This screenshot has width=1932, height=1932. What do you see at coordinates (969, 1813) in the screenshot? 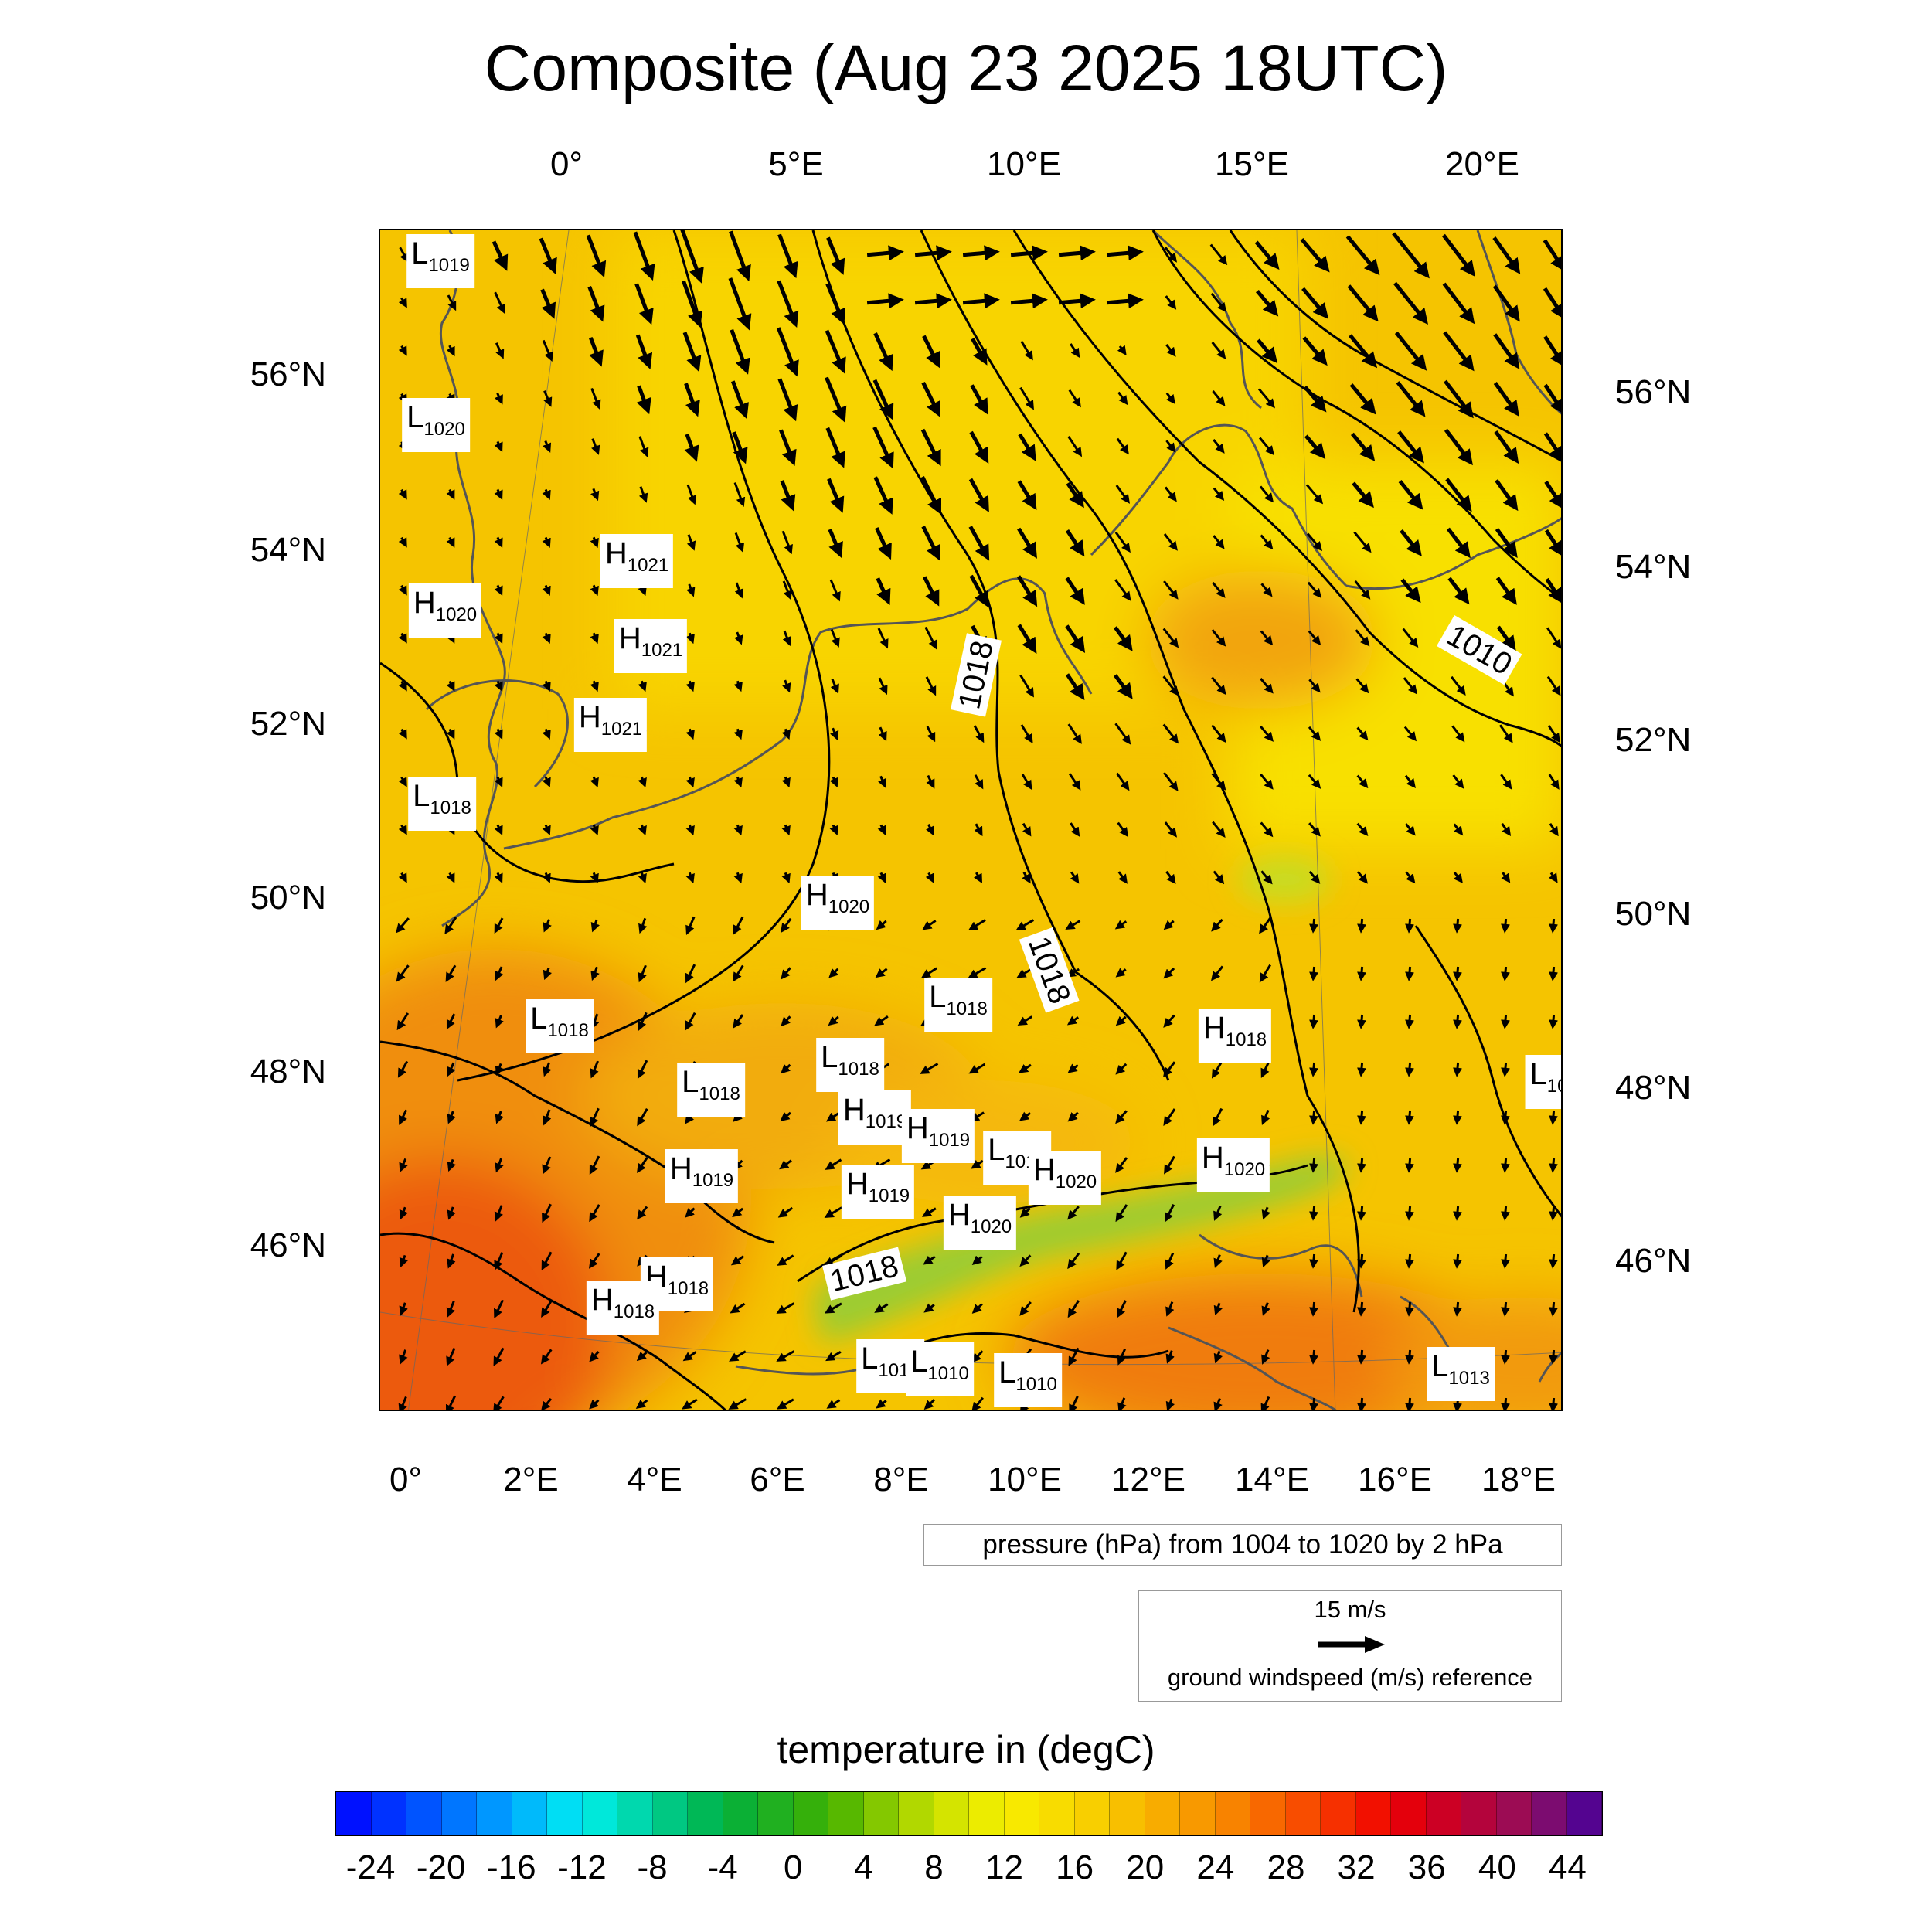
I see `temperature-colorbar` at bounding box center [969, 1813].